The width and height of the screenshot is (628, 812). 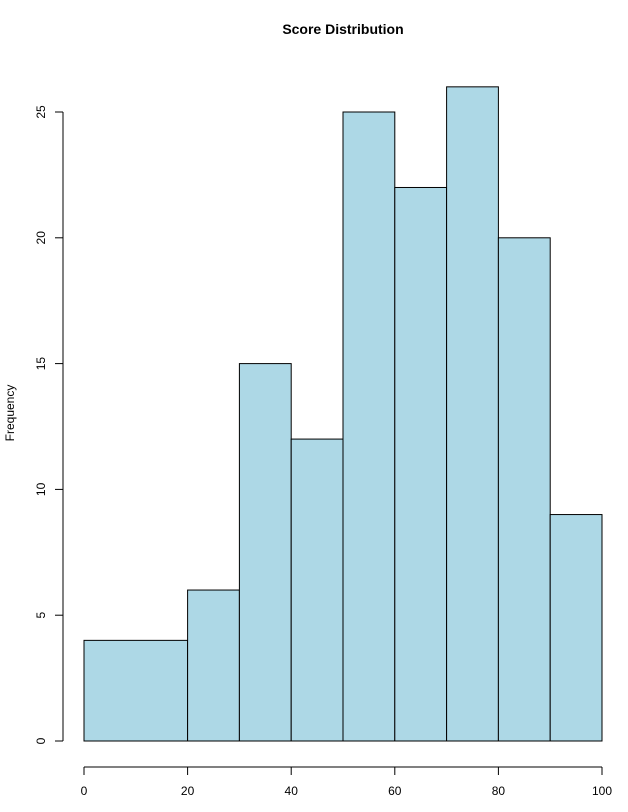 What do you see at coordinates (10, 413) in the screenshot?
I see `y-axis-label: Frequency` at bounding box center [10, 413].